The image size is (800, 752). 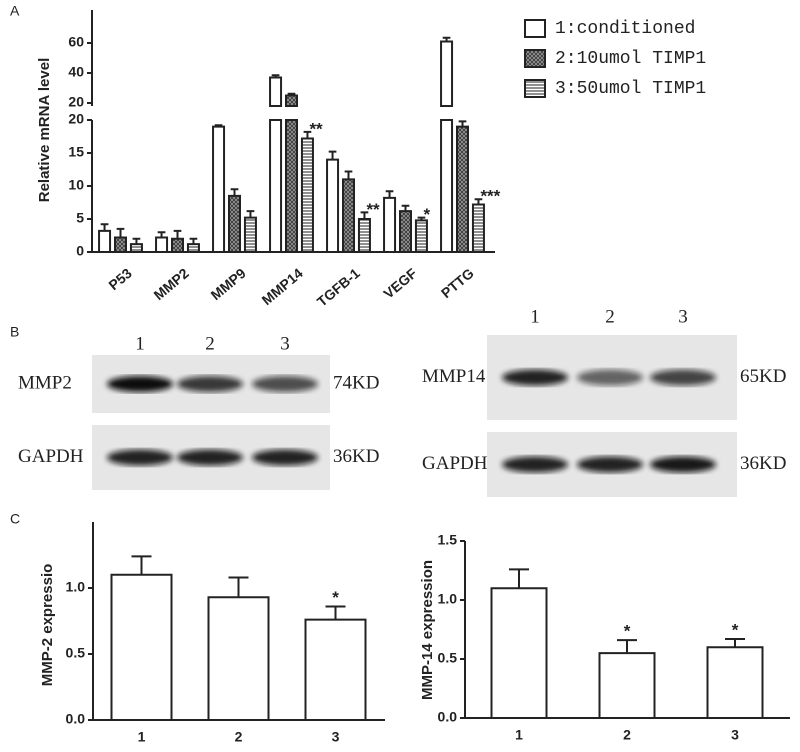 I want to click on x-tick-label: TGFB-1, so click(x=338, y=287).